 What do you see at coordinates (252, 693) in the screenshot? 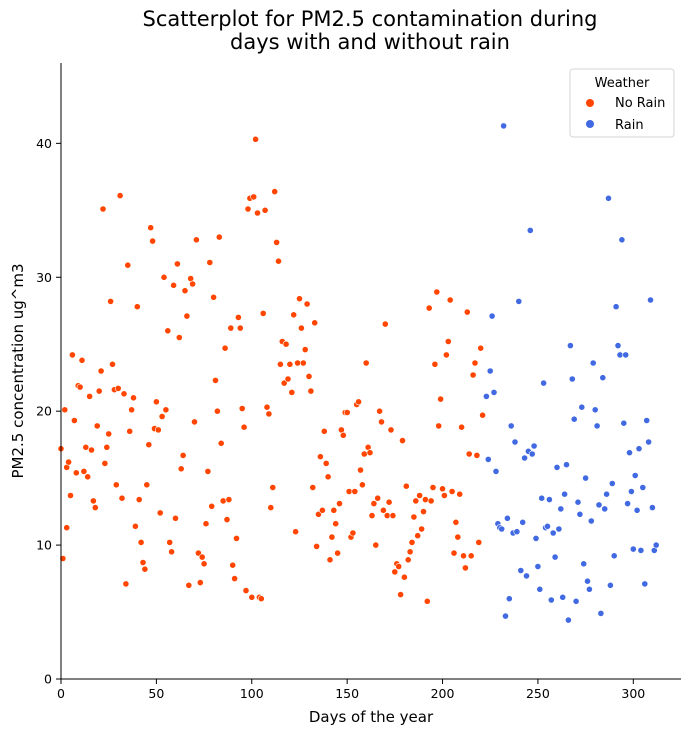
I see `x-tick-label: 100` at bounding box center [252, 693].